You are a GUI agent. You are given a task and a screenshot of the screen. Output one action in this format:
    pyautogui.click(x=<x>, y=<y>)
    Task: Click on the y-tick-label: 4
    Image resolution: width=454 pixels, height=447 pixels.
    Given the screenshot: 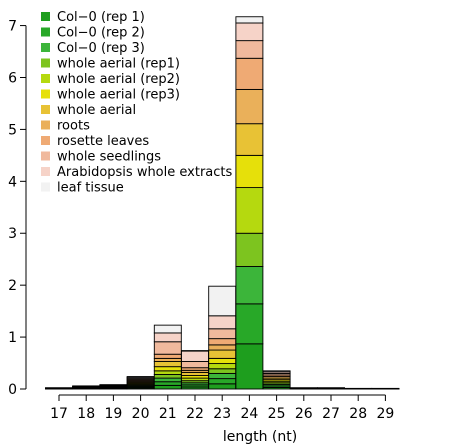 What is the action you would take?
    pyautogui.click(x=12, y=182)
    